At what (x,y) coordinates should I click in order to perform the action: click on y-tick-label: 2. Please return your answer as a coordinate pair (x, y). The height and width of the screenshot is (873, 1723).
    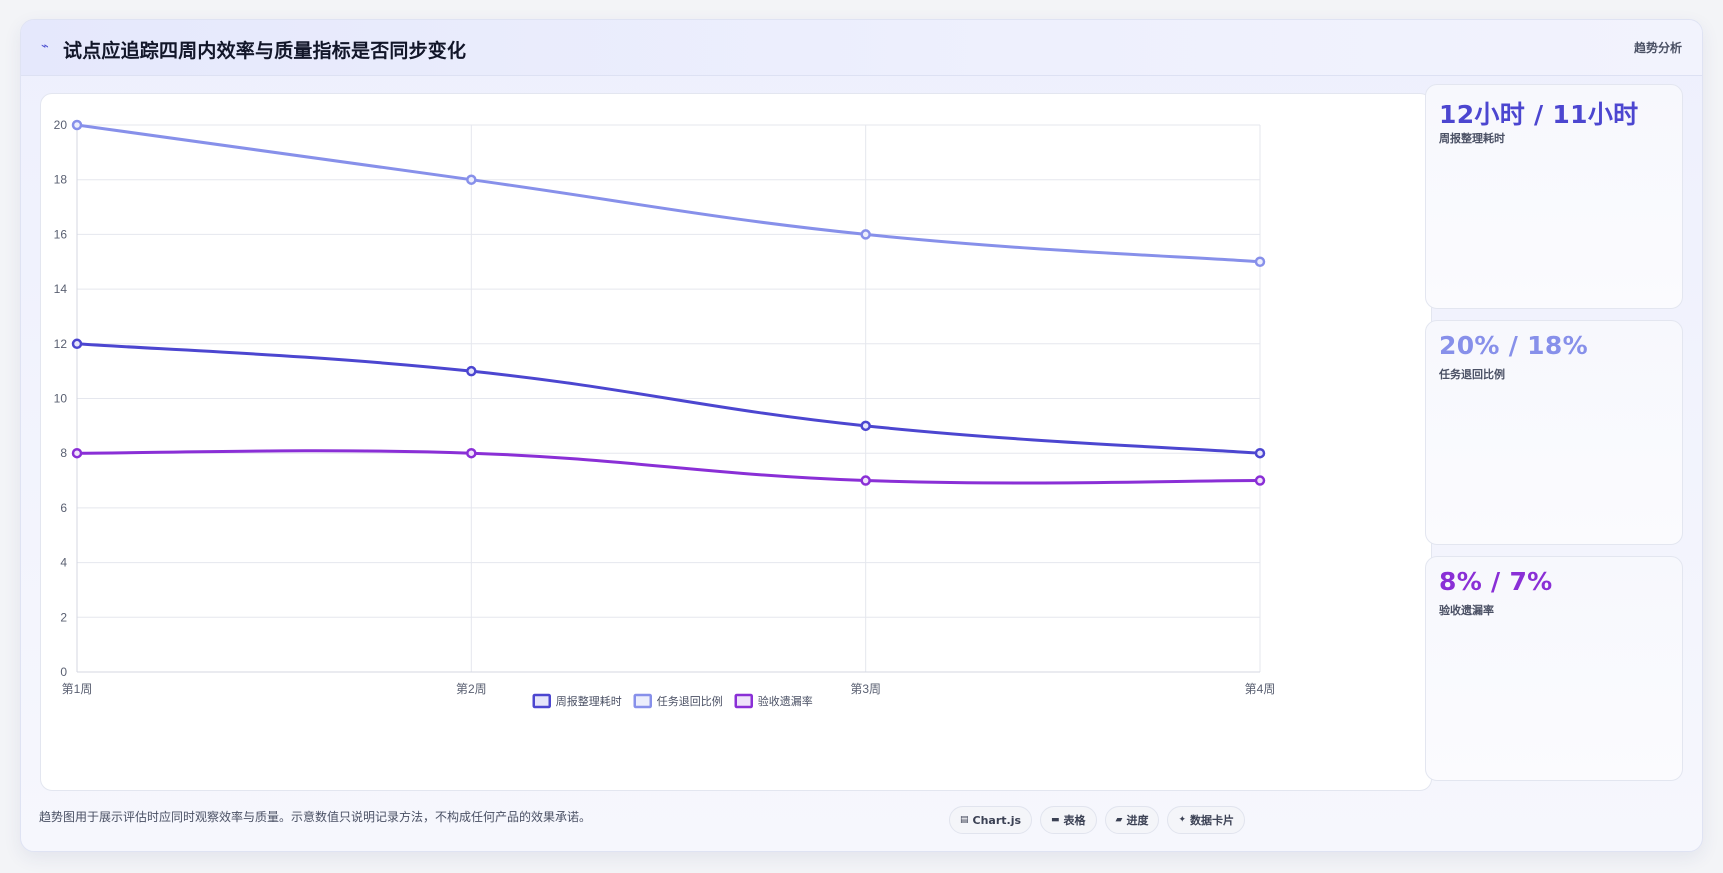
    Looking at the image, I should click on (63, 617).